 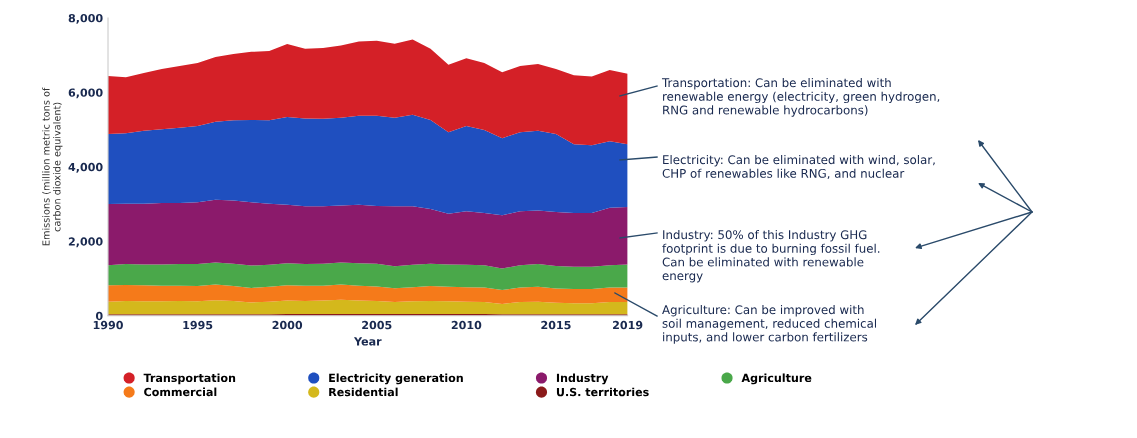 I want to click on text: Electricity: Can be eliminated with wind, solar, CHP of renewables like RNG, and nuclear, so click(x=798, y=167).